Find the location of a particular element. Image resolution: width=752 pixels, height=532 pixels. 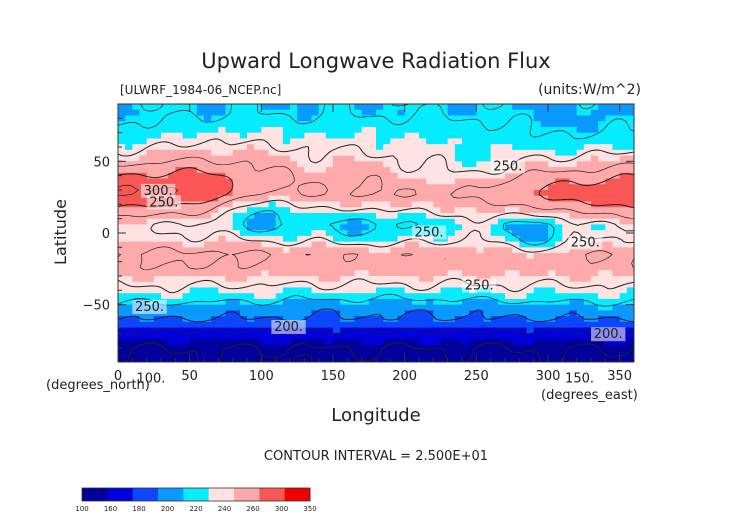

colorbar-frame is located at coordinates (196, 494).